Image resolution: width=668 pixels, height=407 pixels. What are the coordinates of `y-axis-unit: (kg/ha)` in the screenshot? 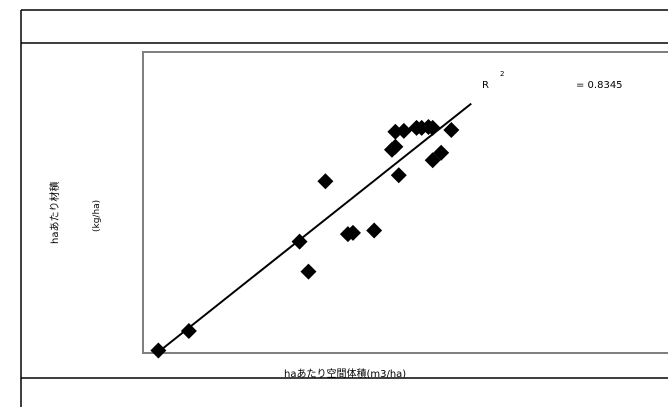 It's located at (97, 215).